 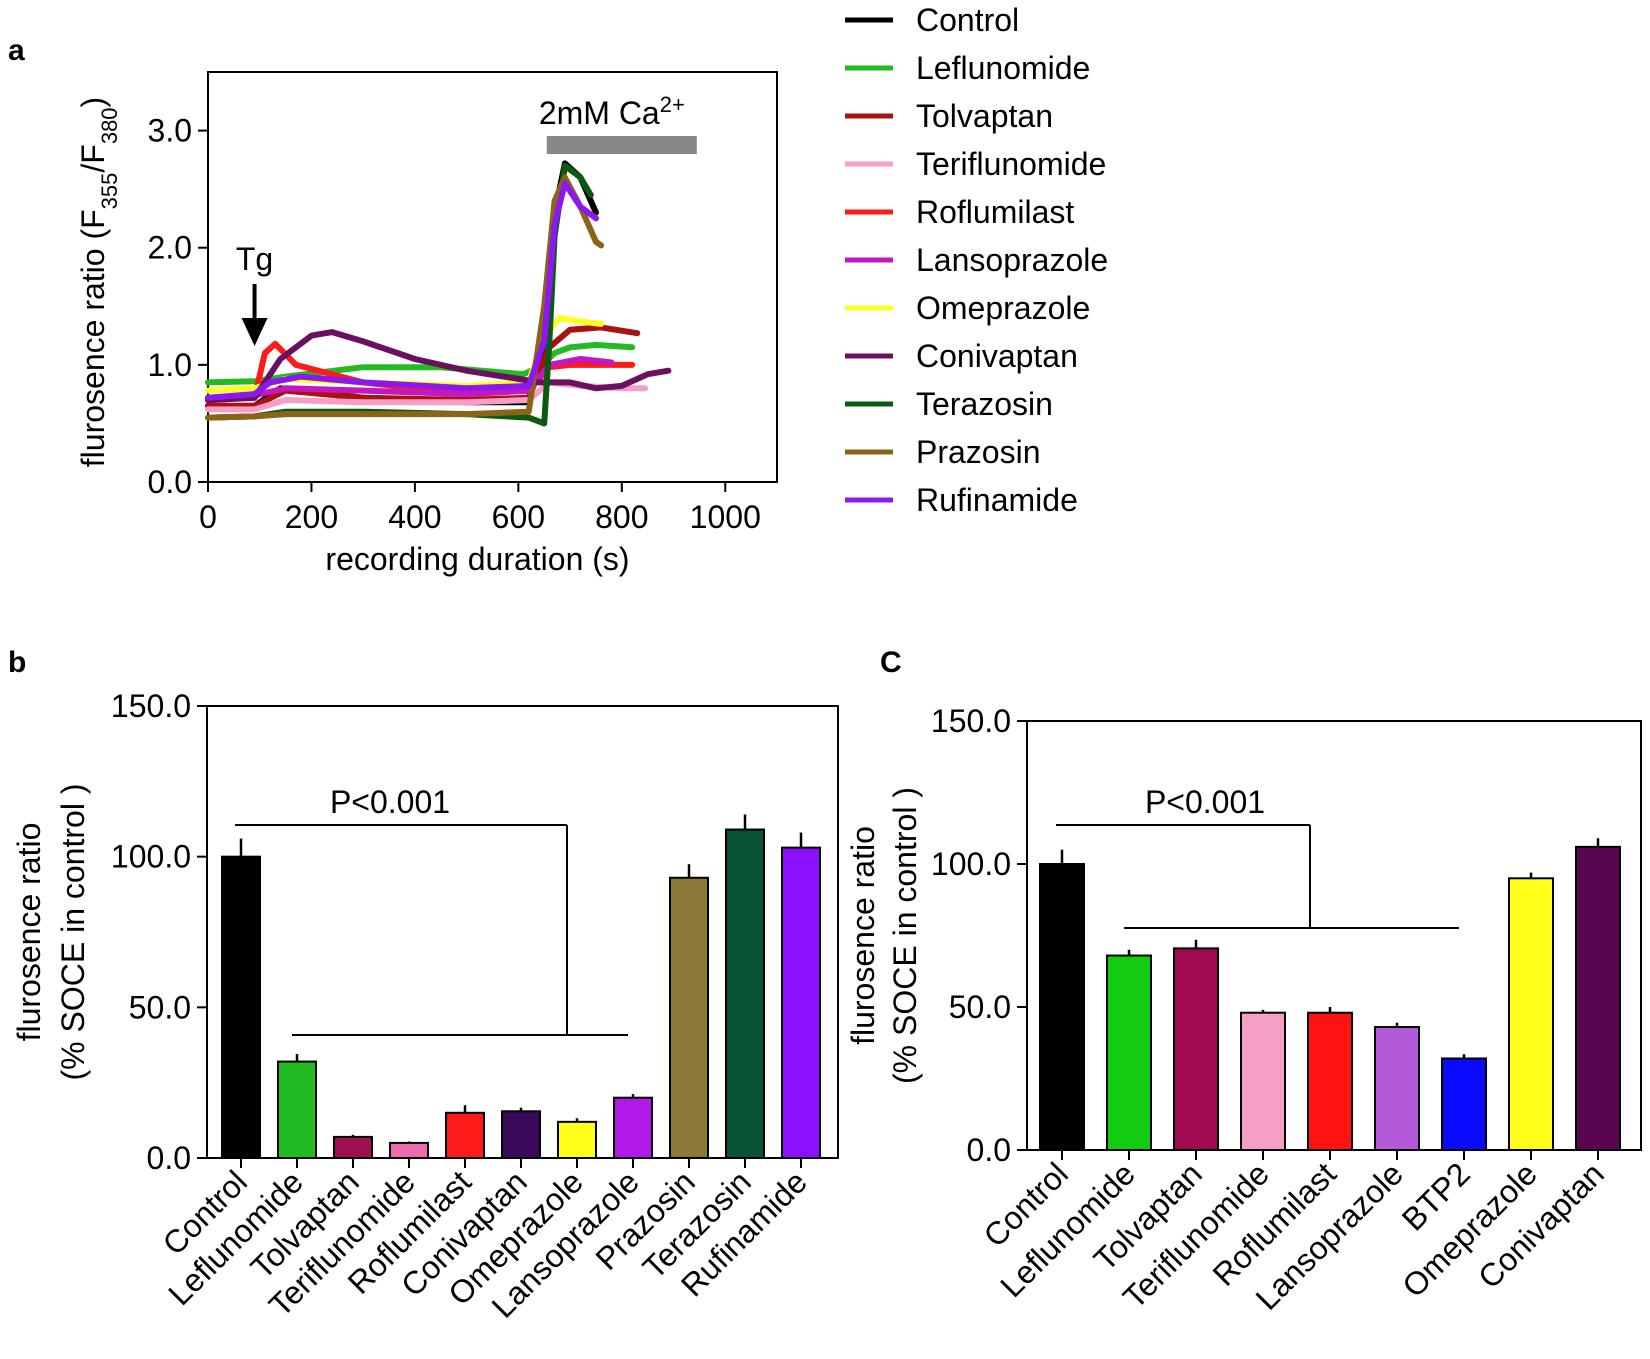 What do you see at coordinates (410, 378) in the screenshot?
I see `series-line-lansoprazole` at bounding box center [410, 378].